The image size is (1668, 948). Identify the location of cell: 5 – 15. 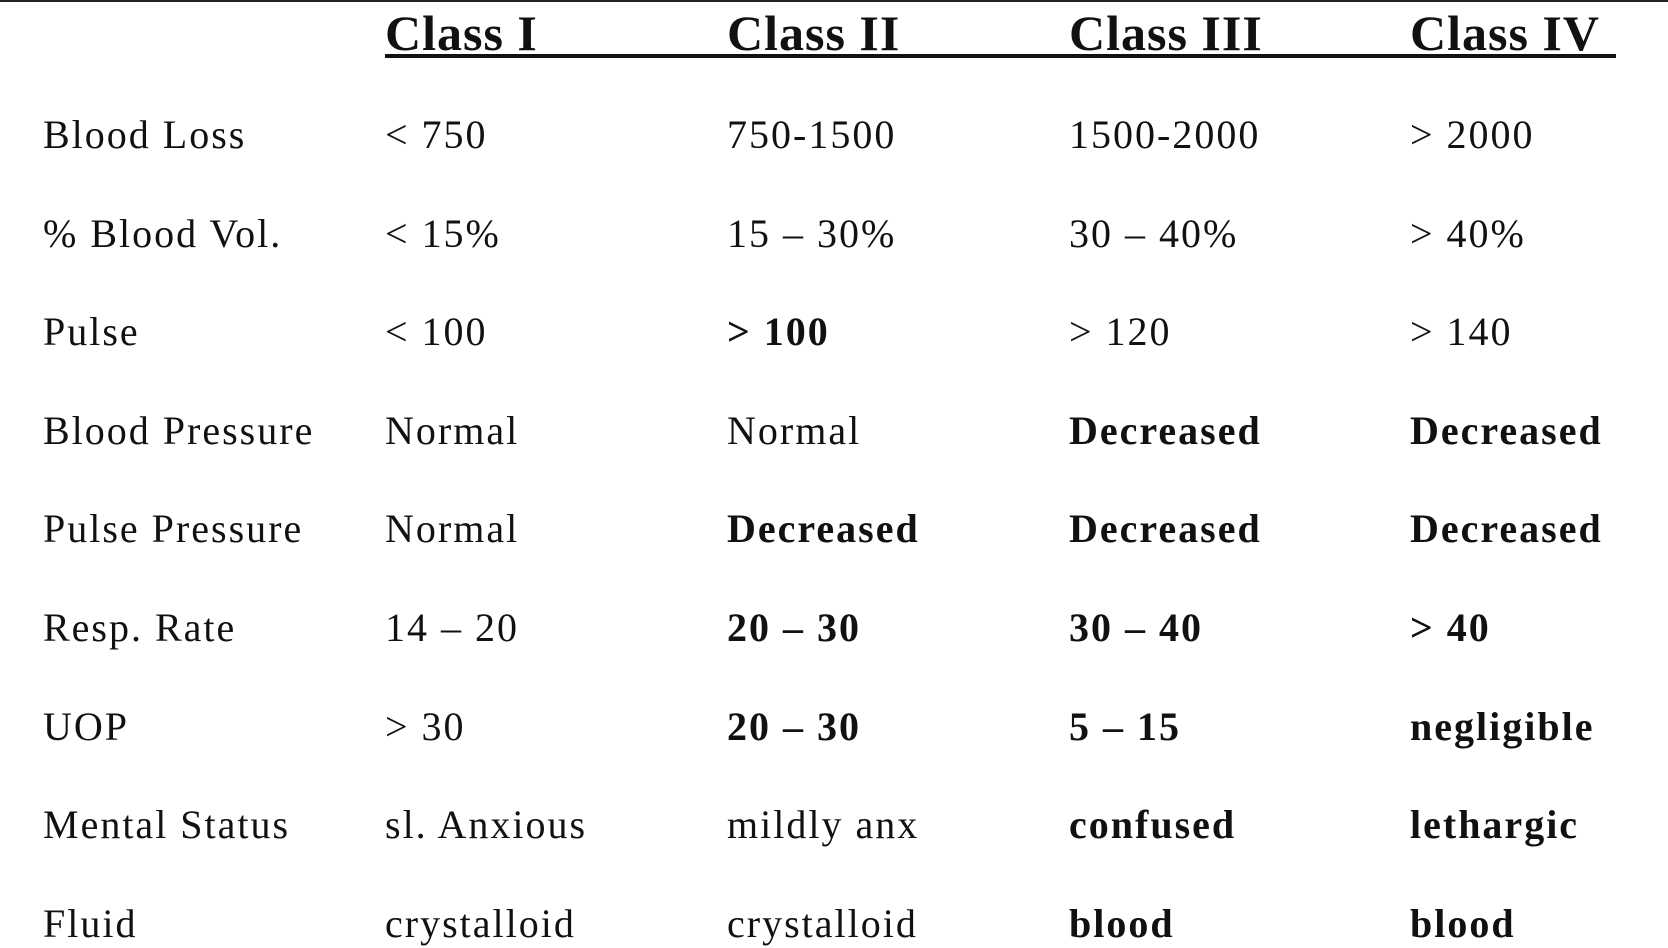
(1125, 726).